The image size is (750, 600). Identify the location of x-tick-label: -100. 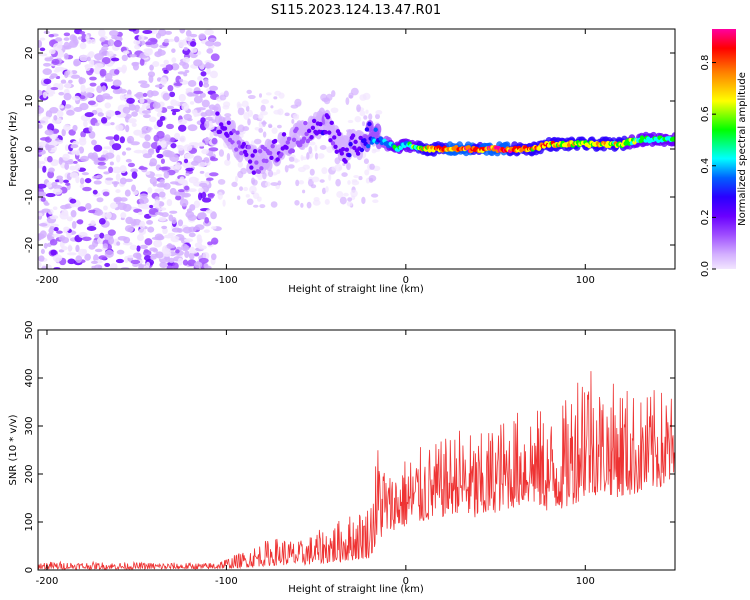
(226, 280).